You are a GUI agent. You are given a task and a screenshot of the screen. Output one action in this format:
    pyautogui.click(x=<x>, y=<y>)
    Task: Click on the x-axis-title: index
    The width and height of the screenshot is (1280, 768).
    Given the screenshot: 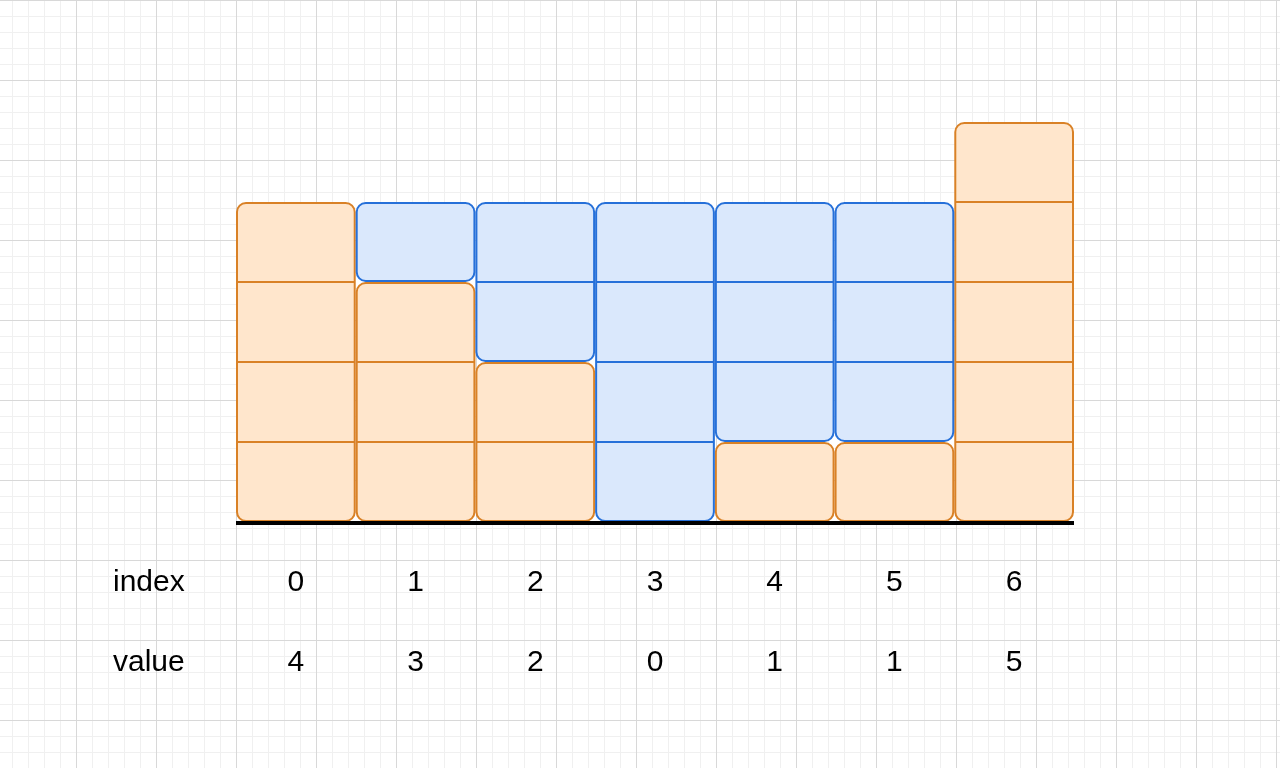 What is the action you would take?
    pyautogui.click(x=149, y=580)
    